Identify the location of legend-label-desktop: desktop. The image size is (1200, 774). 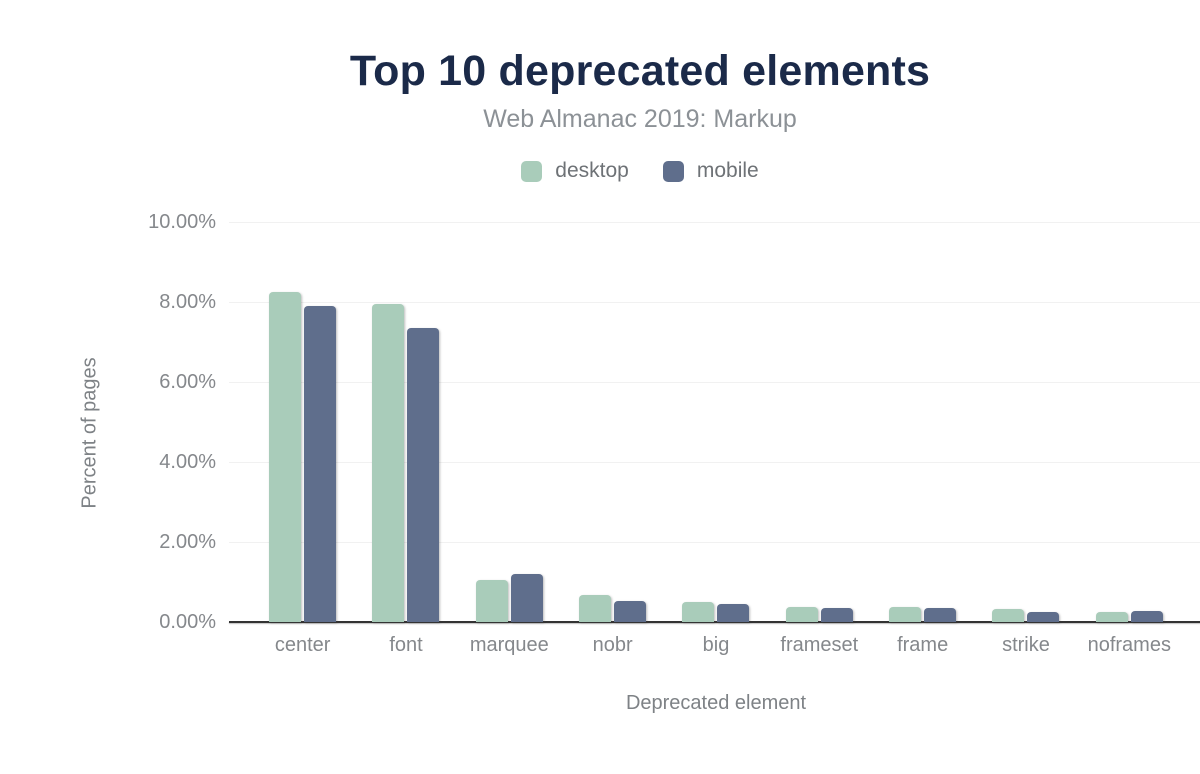
(592, 170).